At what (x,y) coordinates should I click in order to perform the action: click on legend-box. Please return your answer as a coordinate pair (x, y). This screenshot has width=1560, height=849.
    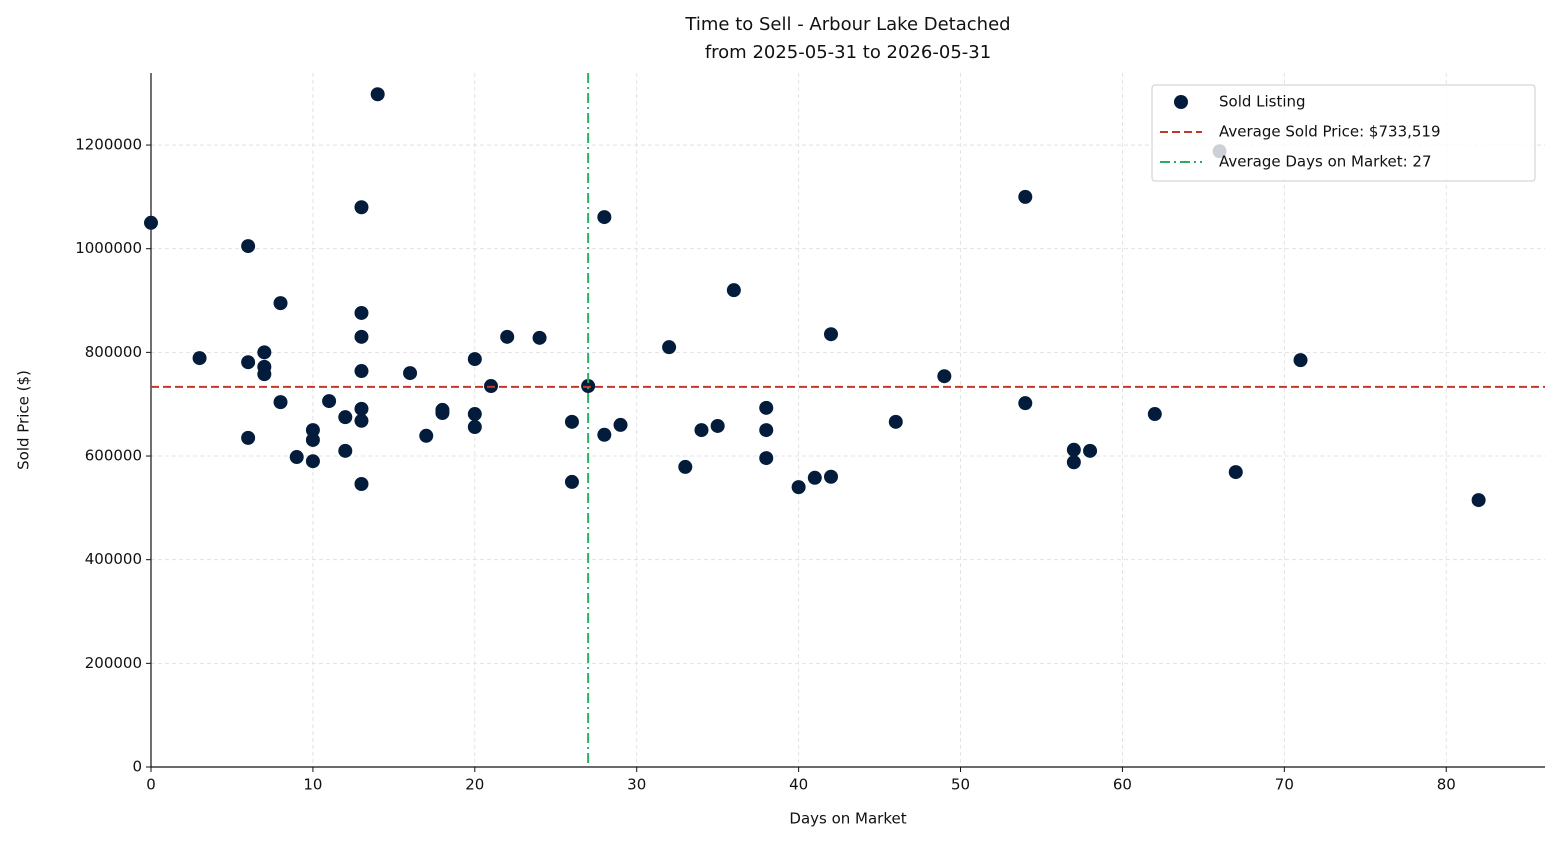
    Looking at the image, I should click on (1343, 133).